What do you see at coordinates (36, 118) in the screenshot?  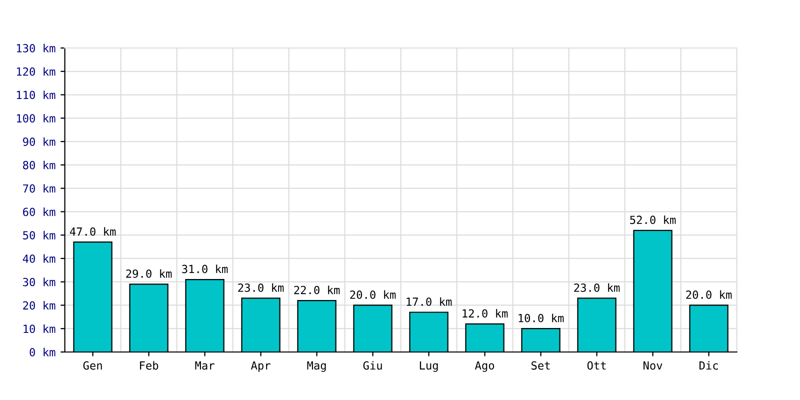 I see `y-tick-label: 100 km` at bounding box center [36, 118].